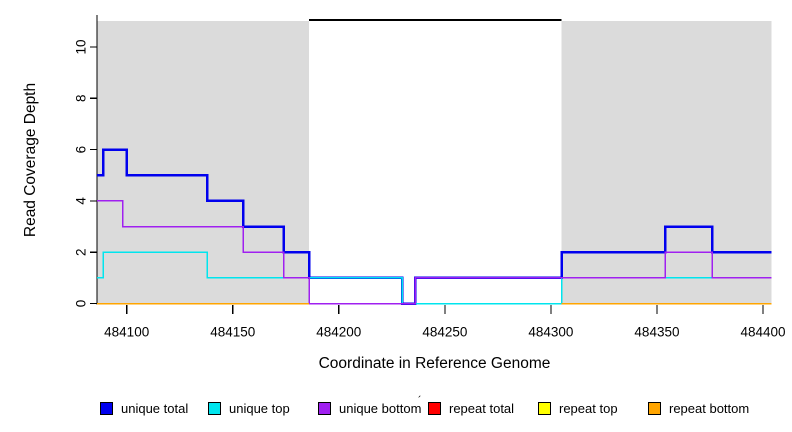 This screenshot has width=792, height=432. What do you see at coordinates (81, 201) in the screenshot?
I see `y-tick-label: 4` at bounding box center [81, 201].